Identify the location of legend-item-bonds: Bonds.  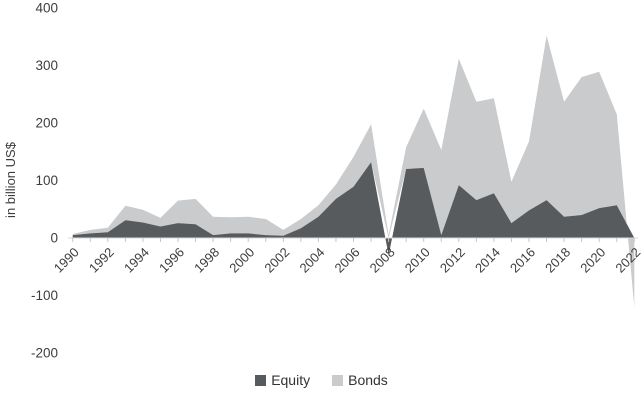
(360, 380).